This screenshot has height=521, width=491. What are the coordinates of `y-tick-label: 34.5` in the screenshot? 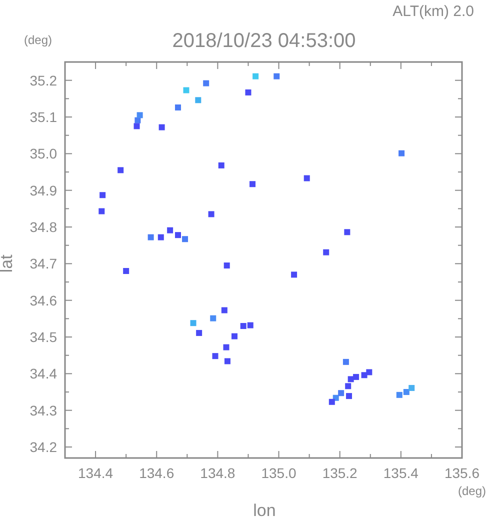 It's located at (44, 337).